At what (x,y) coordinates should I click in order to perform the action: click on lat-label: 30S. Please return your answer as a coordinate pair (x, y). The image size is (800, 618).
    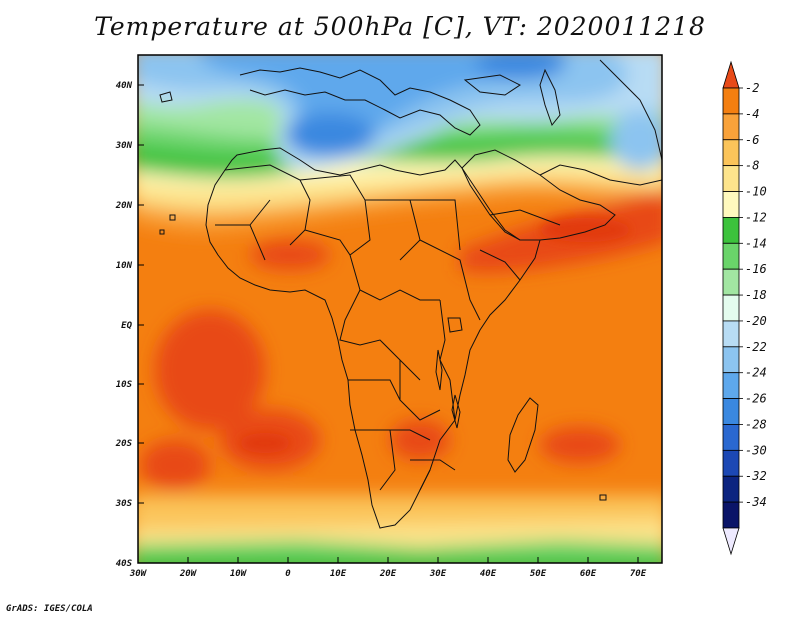
    Looking at the image, I should click on (124, 504).